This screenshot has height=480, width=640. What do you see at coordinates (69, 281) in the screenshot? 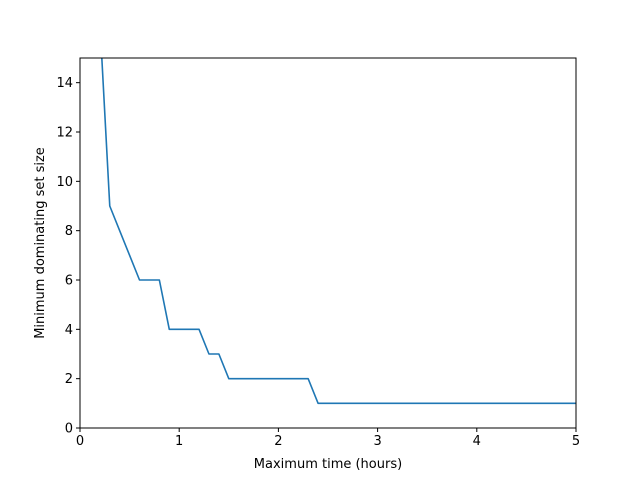
I see `y-tick-label: 6` at bounding box center [69, 281].